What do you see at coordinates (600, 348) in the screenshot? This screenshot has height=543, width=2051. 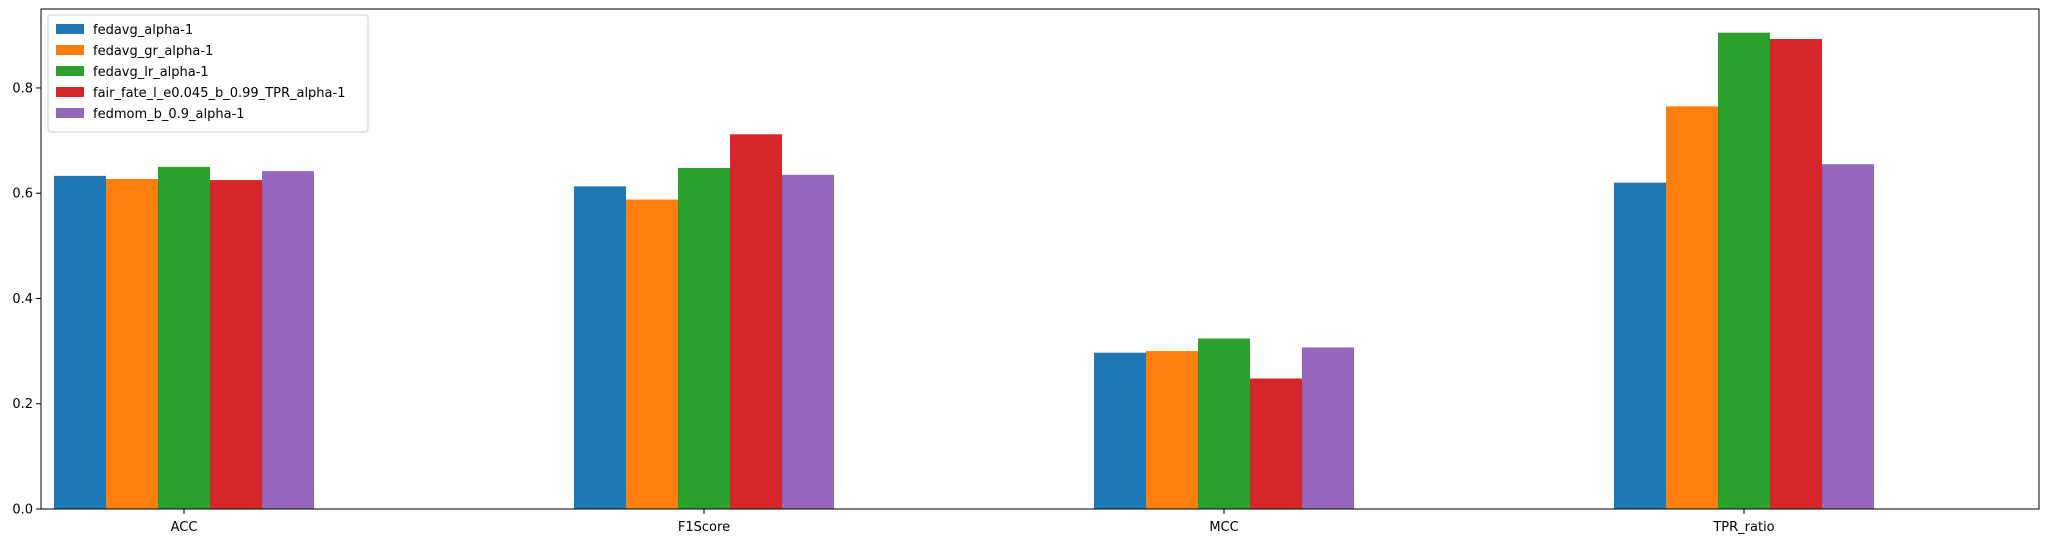 I see `bar-fedavg_alpha-1-F1Score` at bounding box center [600, 348].